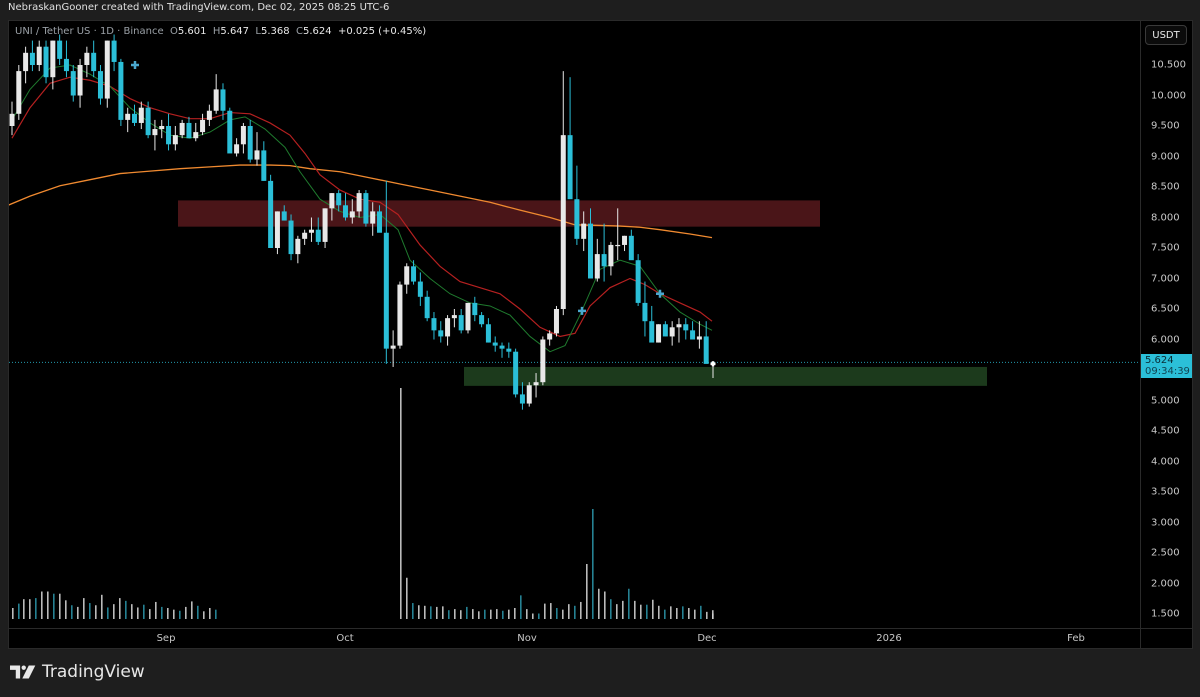  What do you see at coordinates (77, 672) in the screenshot?
I see `footer-brand: TradingView` at bounding box center [77, 672].